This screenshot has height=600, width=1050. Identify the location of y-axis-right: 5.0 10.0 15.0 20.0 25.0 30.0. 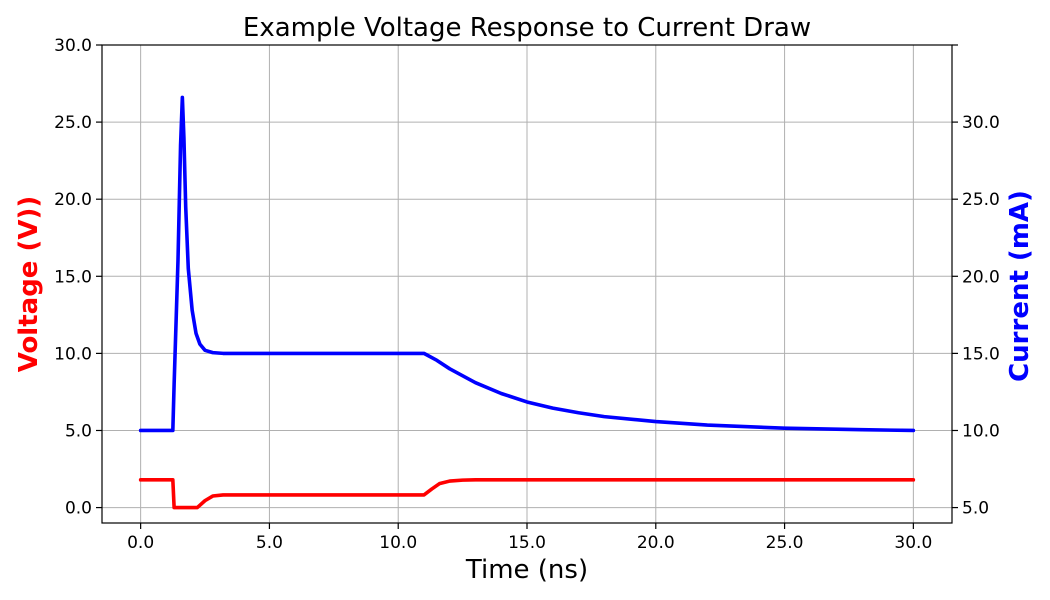
(976, 281).